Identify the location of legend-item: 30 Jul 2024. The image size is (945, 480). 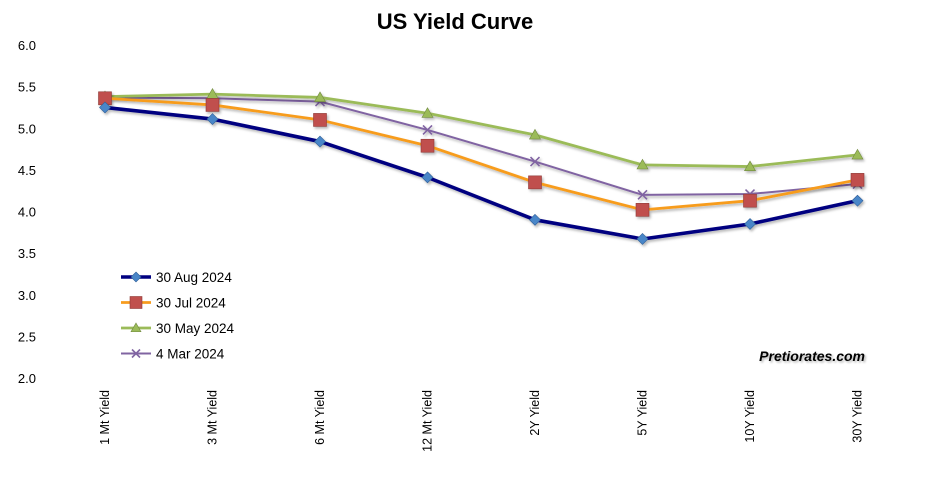
(173, 303).